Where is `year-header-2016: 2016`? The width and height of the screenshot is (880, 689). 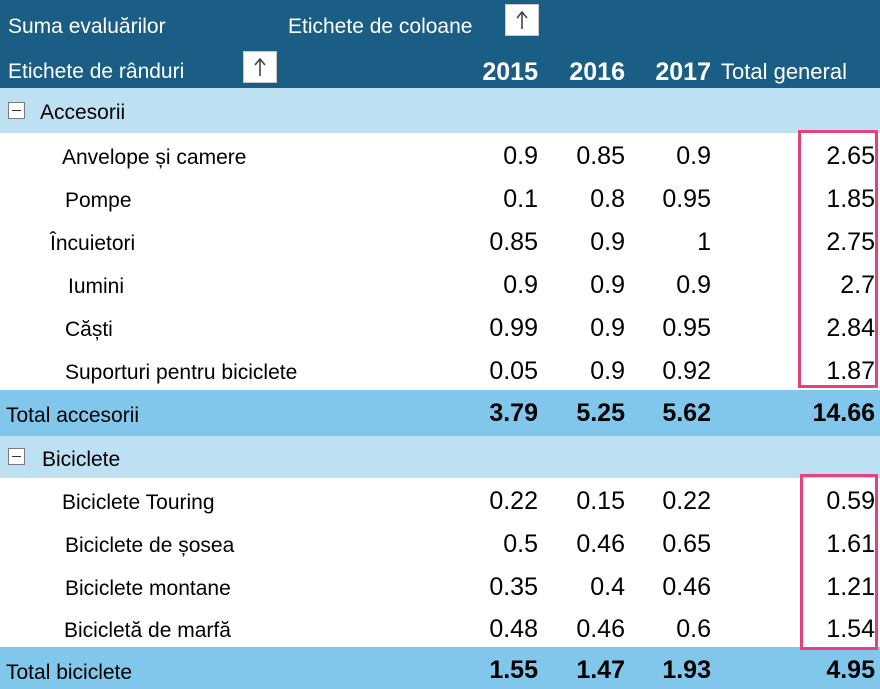 year-header-2016: 2016 is located at coordinates (597, 72).